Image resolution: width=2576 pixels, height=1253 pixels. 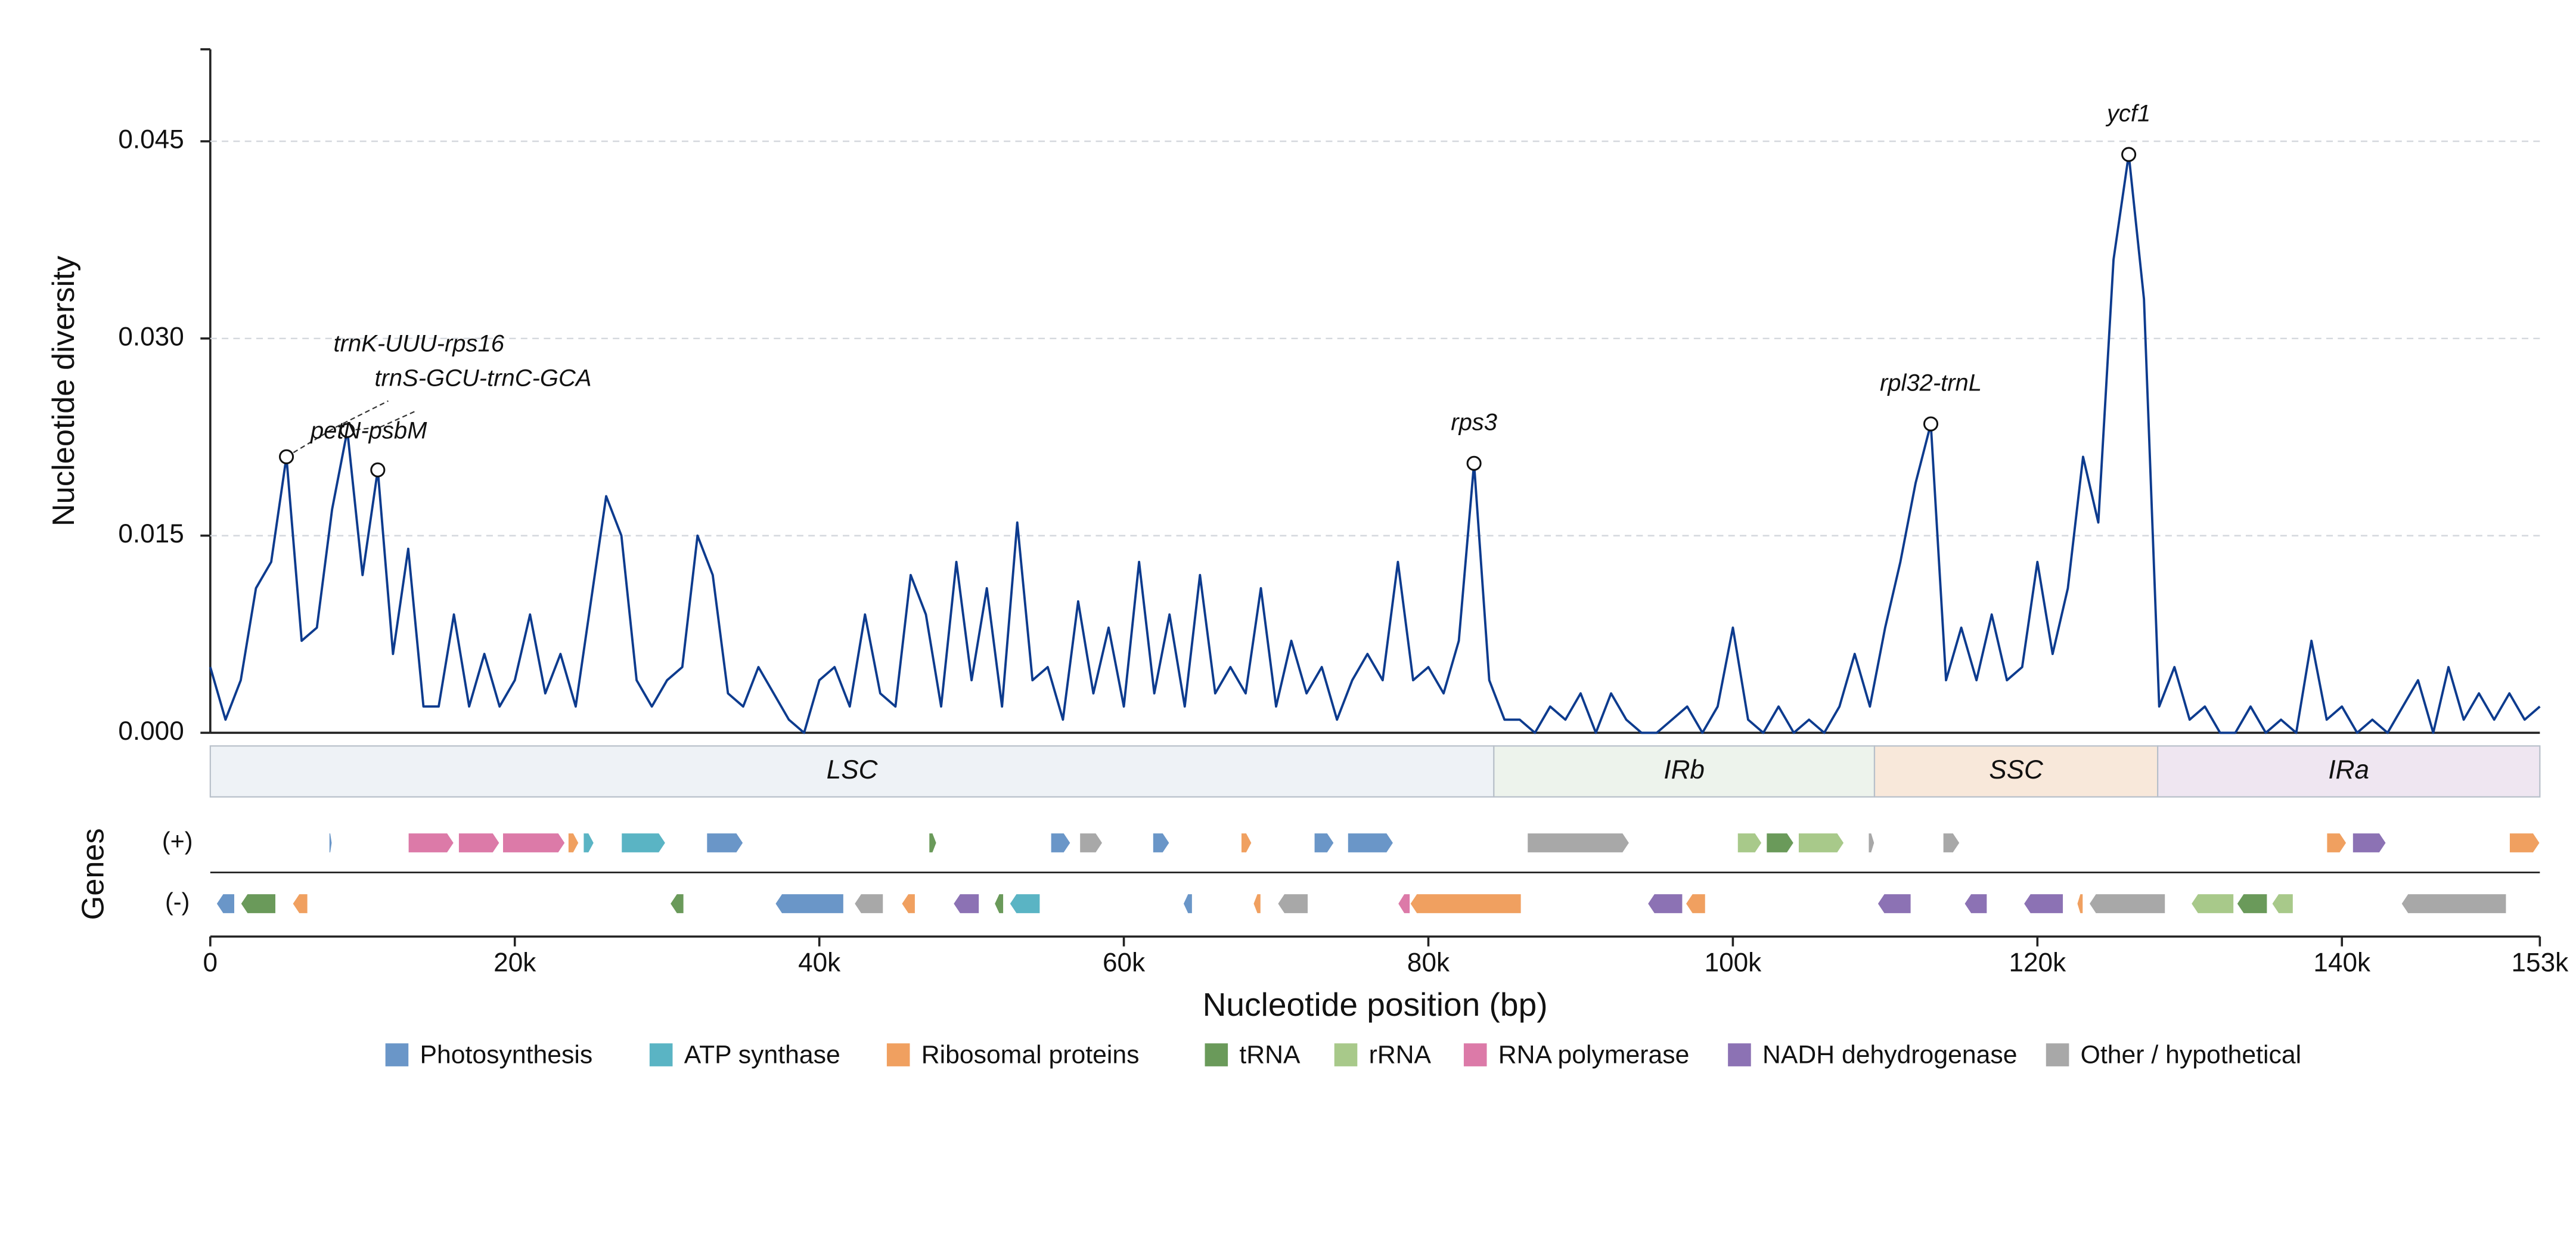 What do you see at coordinates (177, 902) in the screenshot?
I see `strand-label: (-)` at bounding box center [177, 902].